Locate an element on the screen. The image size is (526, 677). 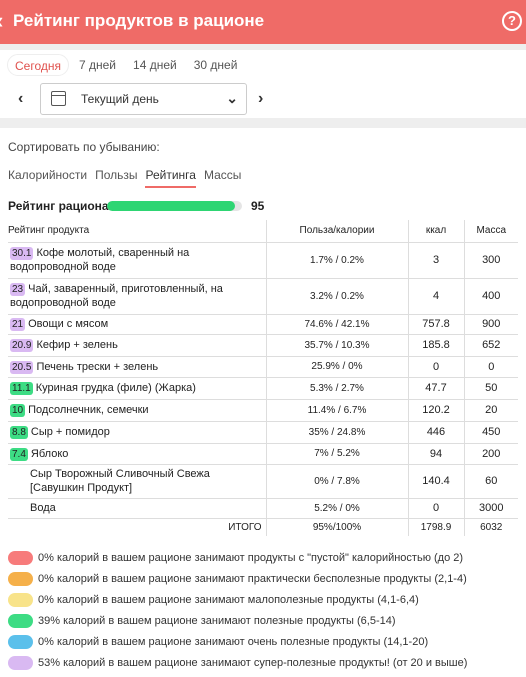
table-row: 20.5 Печень трески + зелень 25.9% / 0% 0 0 is located at coordinates (263, 366).